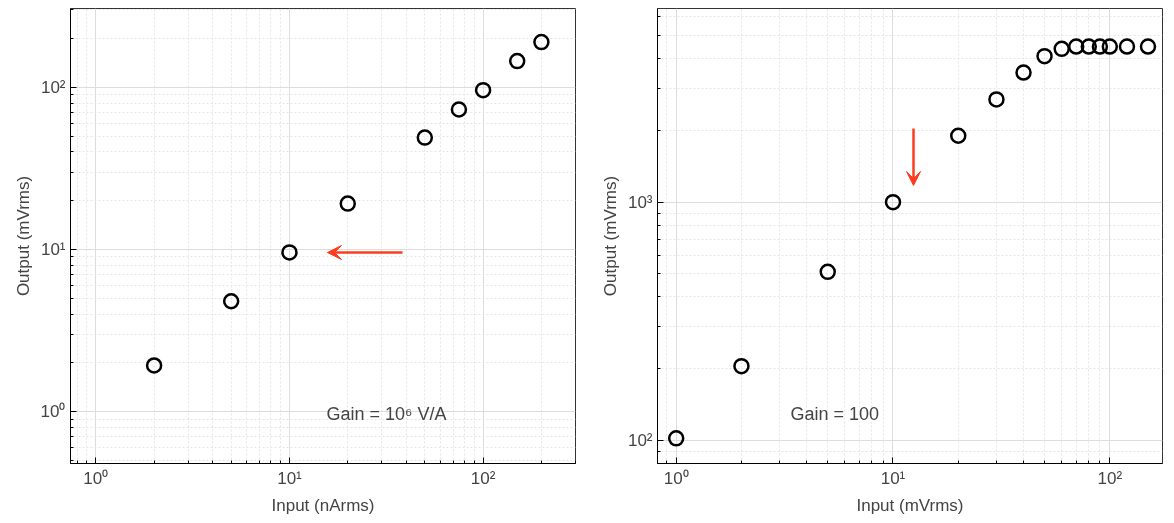  I want to click on y-tick-label: 10³, so click(640, 202).